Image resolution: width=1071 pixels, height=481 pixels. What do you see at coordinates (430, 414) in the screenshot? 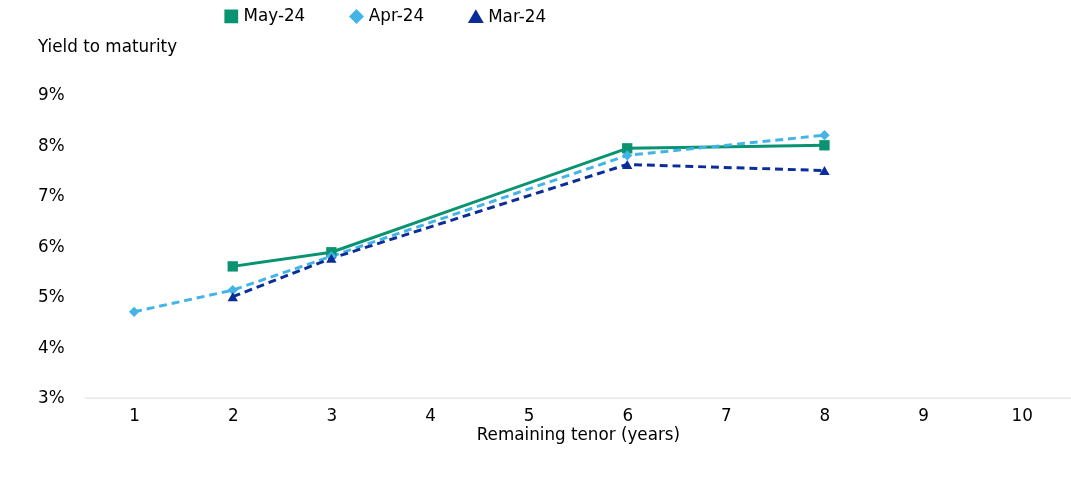
I see `x-tick-label: 4` at bounding box center [430, 414].